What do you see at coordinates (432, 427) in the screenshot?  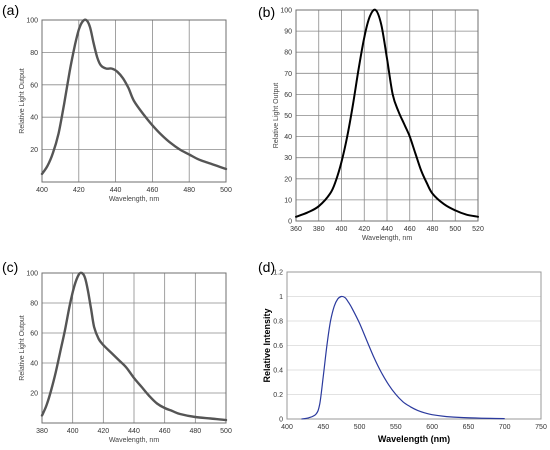 I see `x-tick-label: 600` at bounding box center [432, 427].